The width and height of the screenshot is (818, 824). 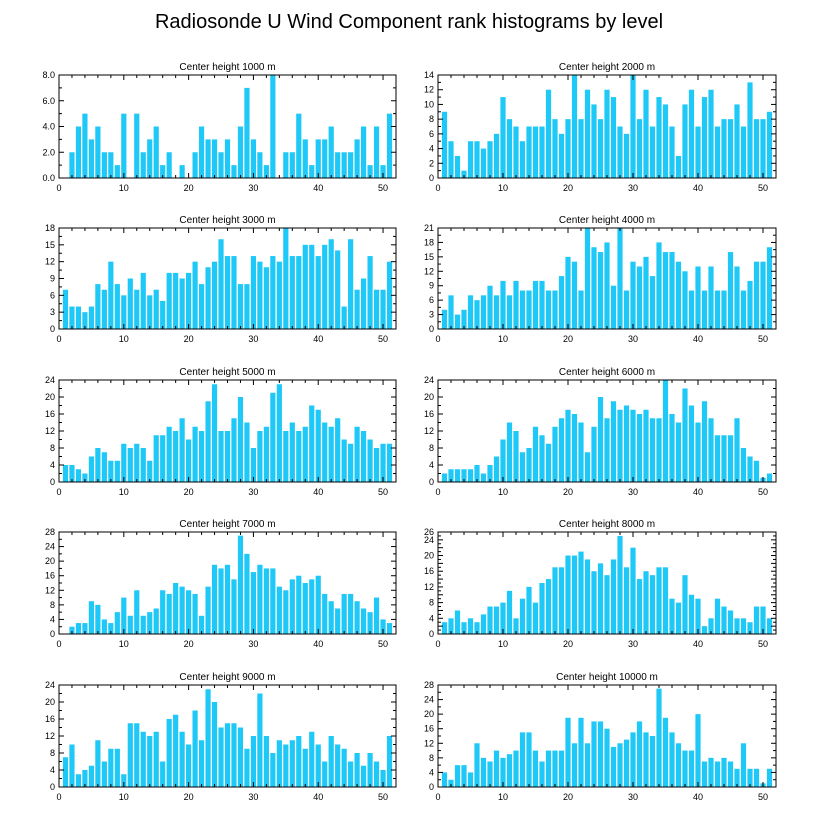 What do you see at coordinates (429, 431) in the screenshot?
I see `panel-6-ytick-label: 12` at bounding box center [429, 431].